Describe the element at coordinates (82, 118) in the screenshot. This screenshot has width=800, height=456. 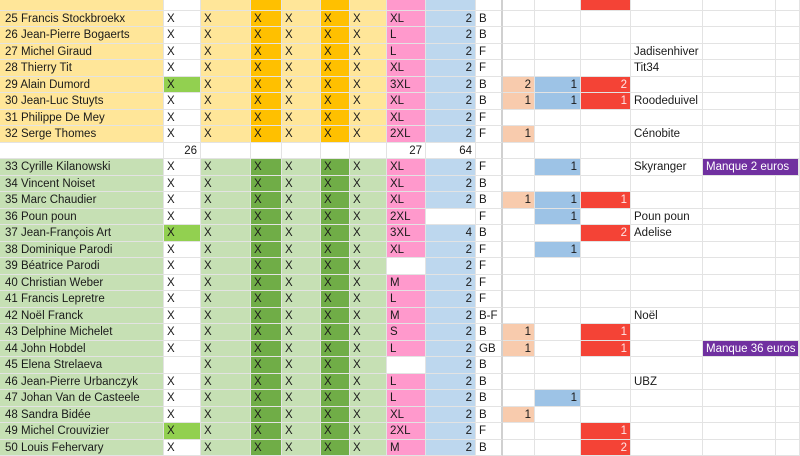
I see `name-cell: 31 Philippe De Mey` at that location.